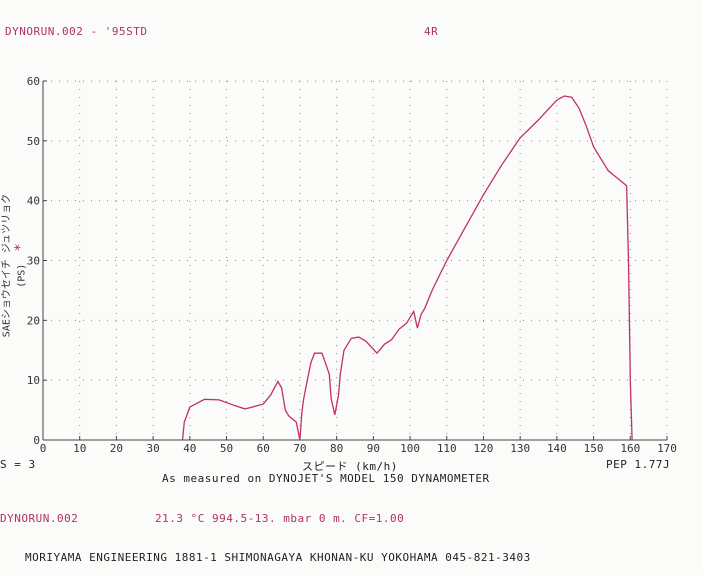 This screenshot has width=703, height=575. What do you see at coordinates (638, 464) in the screenshot?
I see `version-label: PEP 1.77J` at bounding box center [638, 464].